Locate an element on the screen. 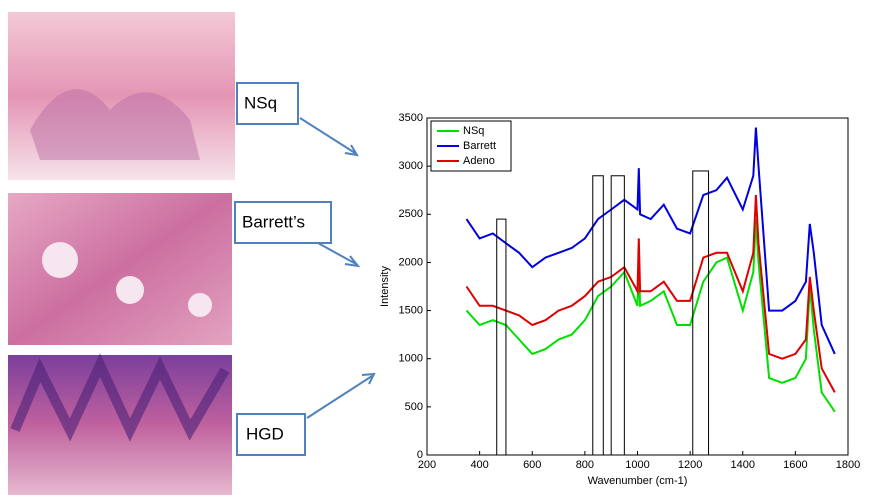 The image size is (870, 504). legend-label: NSq is located at coordinates (473, 131).